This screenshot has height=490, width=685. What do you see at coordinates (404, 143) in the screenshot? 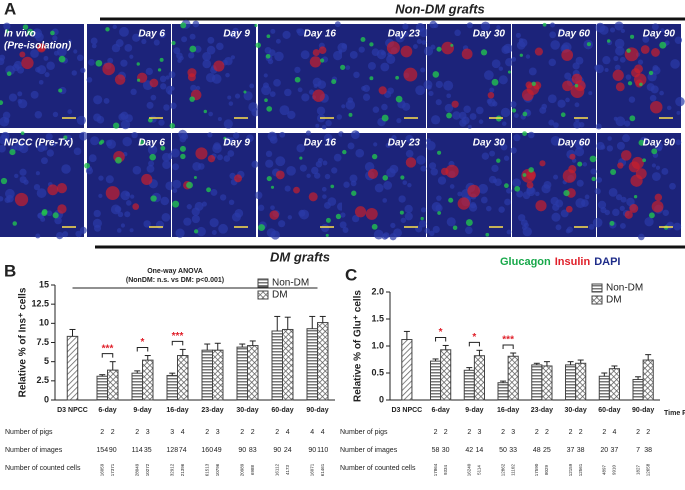
I see `image-label: Day 23` at bounding box center [404, 143].